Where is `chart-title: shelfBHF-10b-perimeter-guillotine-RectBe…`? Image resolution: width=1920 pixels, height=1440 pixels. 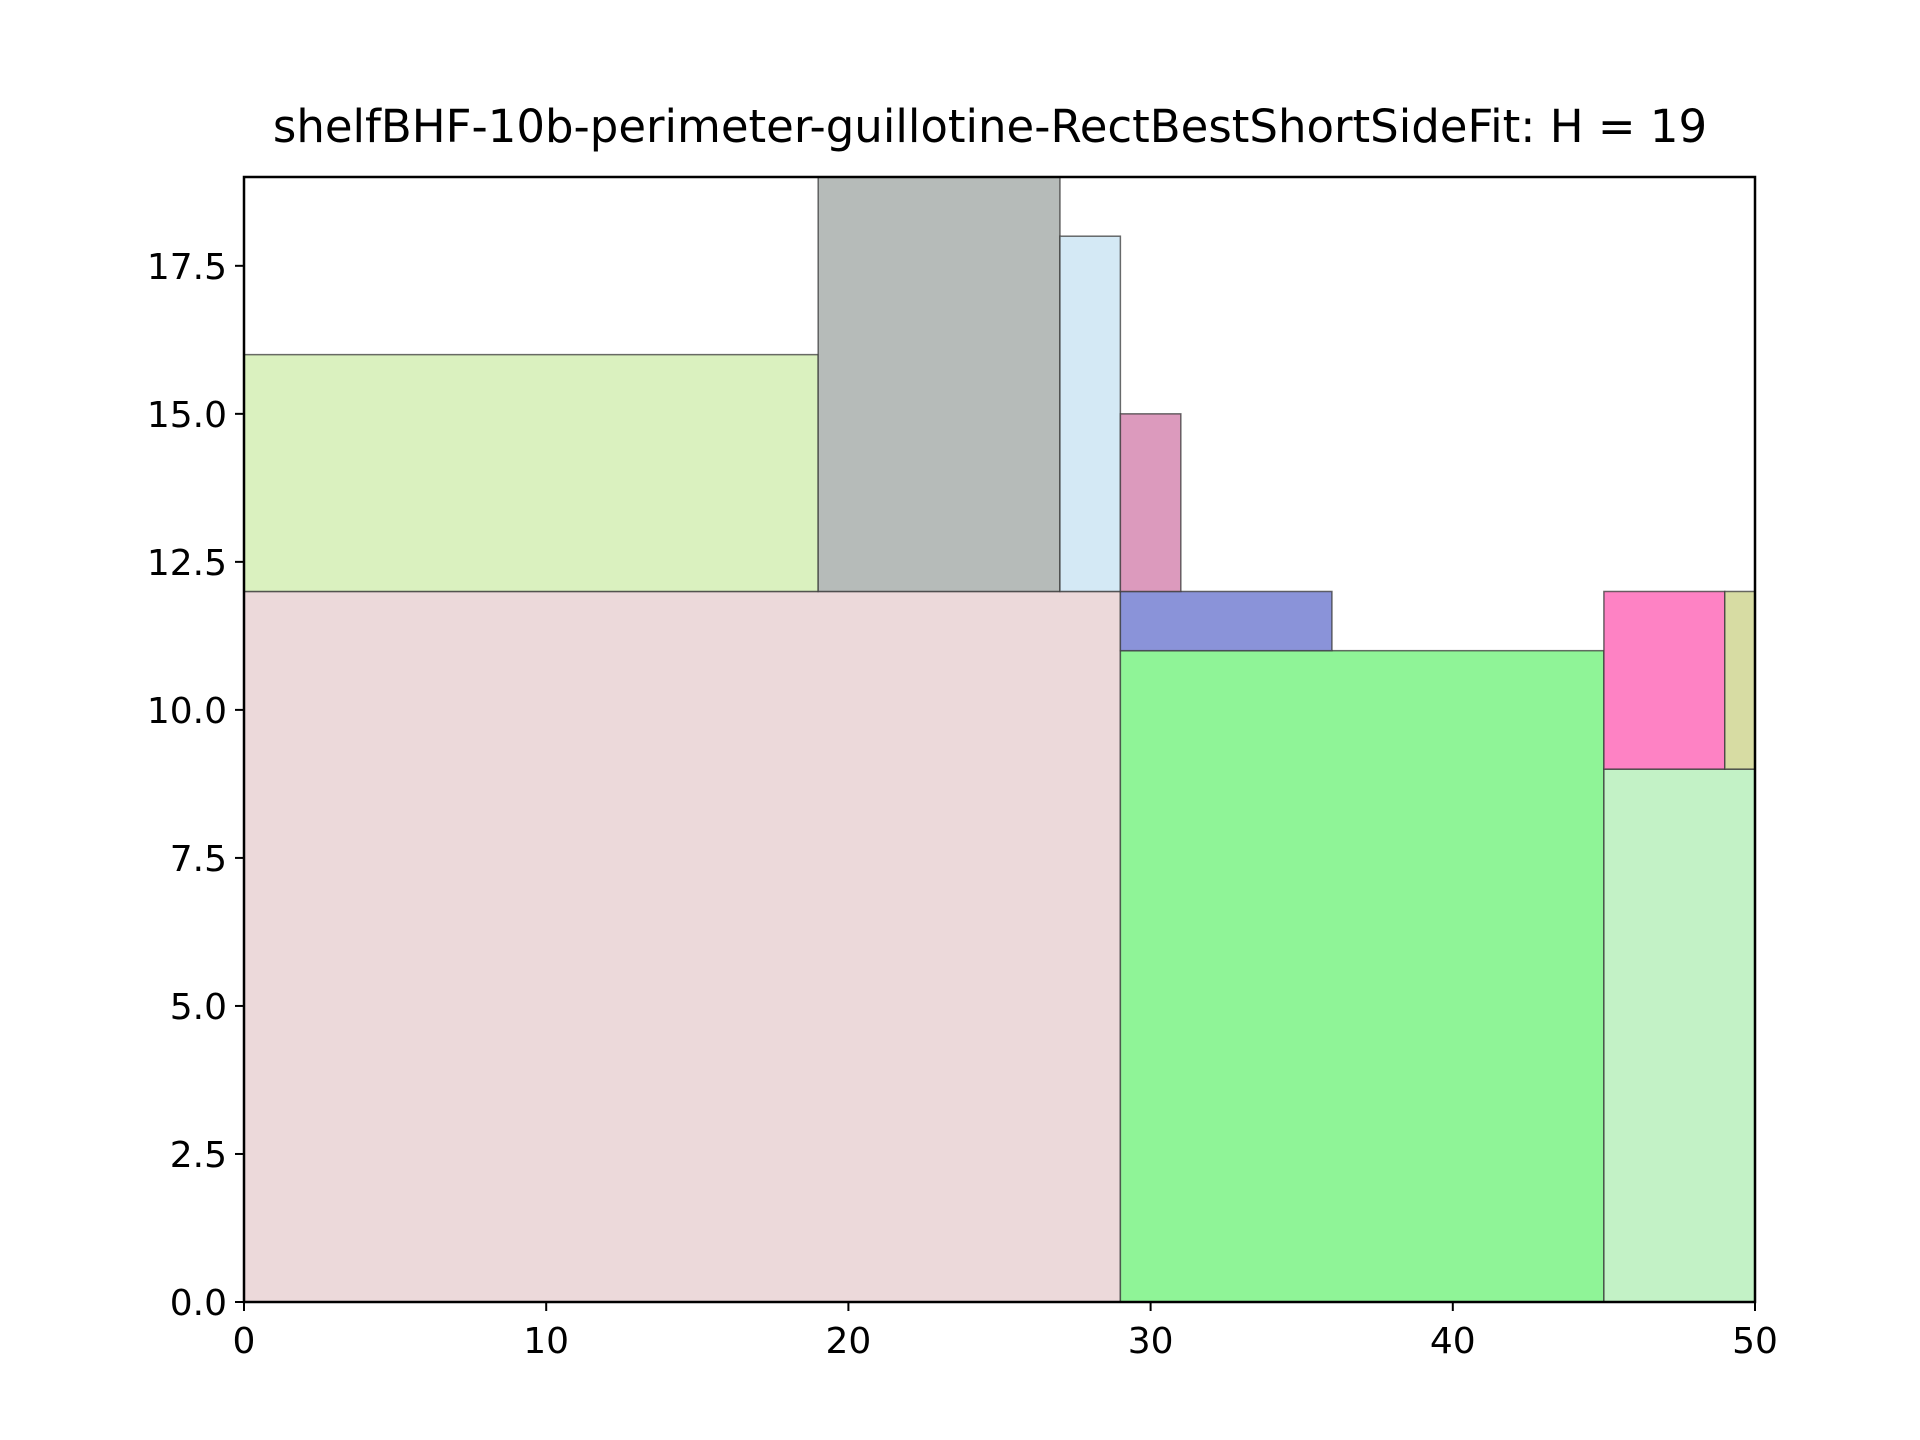
chart-title: shelfBHF-10b-perimeter-guillotine-RectBe… is located at coordinates (990, 126).